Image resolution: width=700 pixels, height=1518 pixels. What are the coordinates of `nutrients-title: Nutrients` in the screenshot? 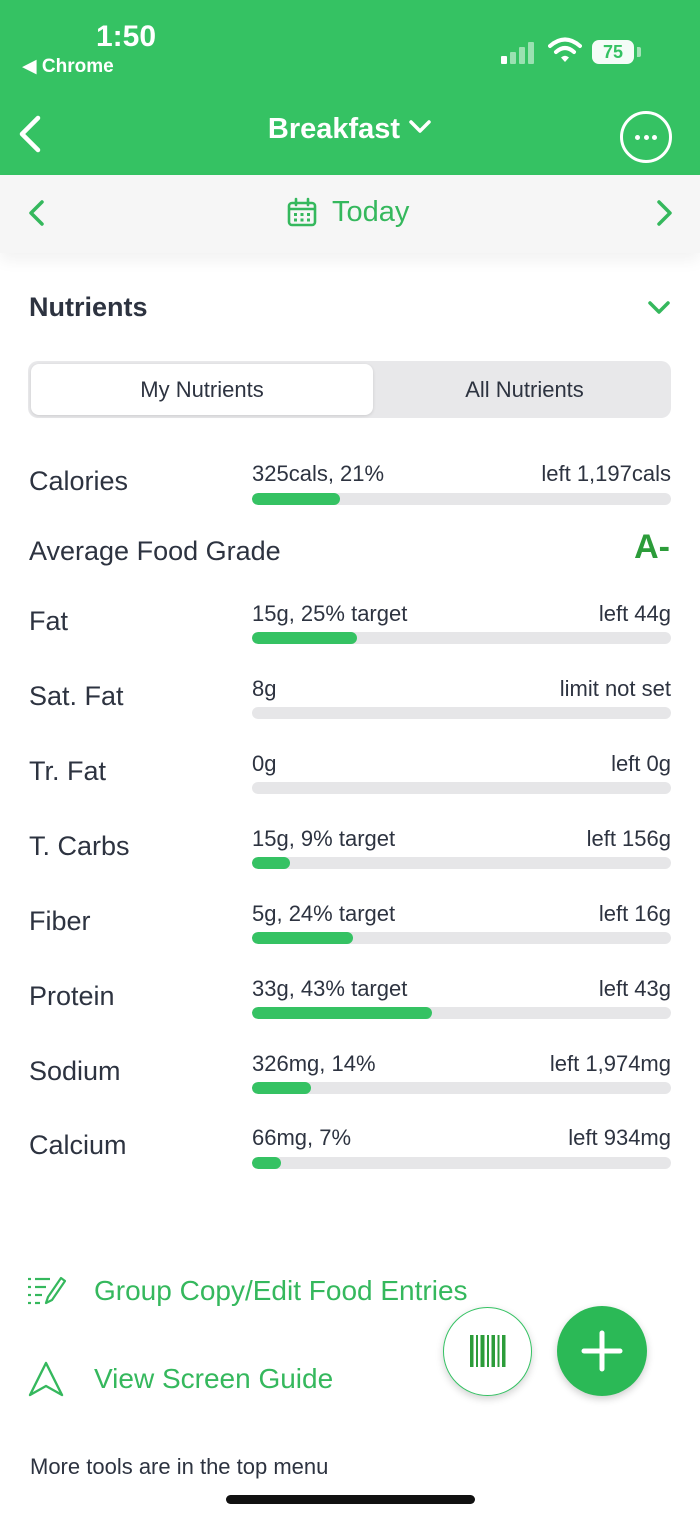 It's located at (88, 307).